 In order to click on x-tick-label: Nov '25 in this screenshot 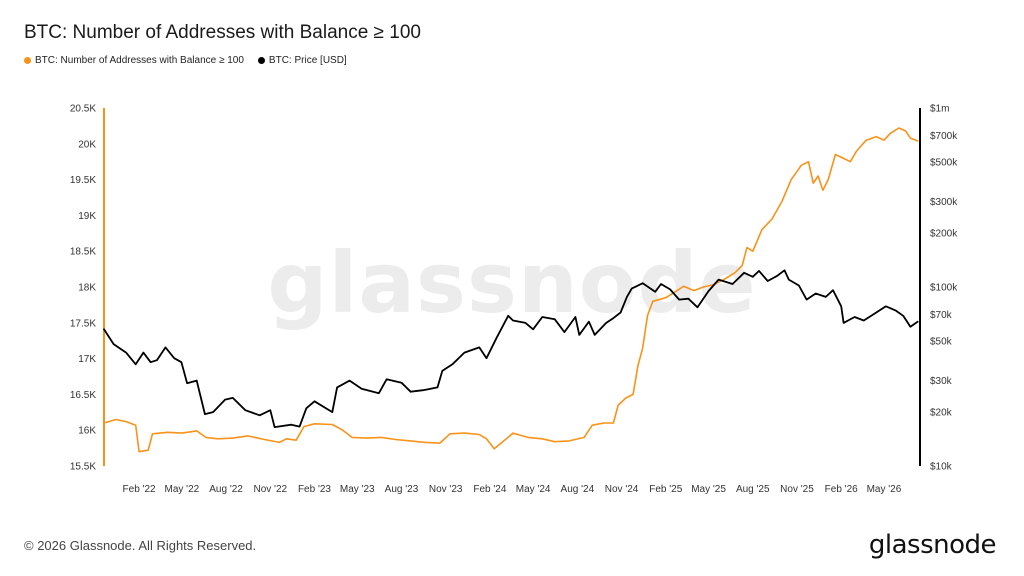, I will do `click(797, 489)`.